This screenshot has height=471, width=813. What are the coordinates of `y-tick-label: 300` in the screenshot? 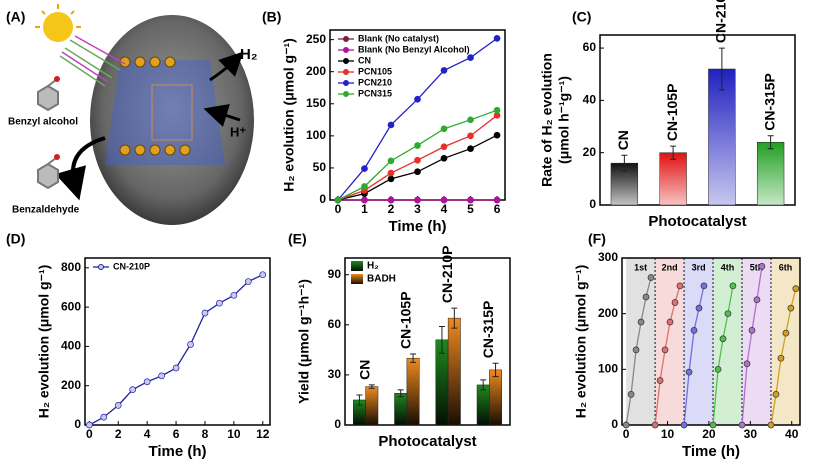 It's located at (608, 257).